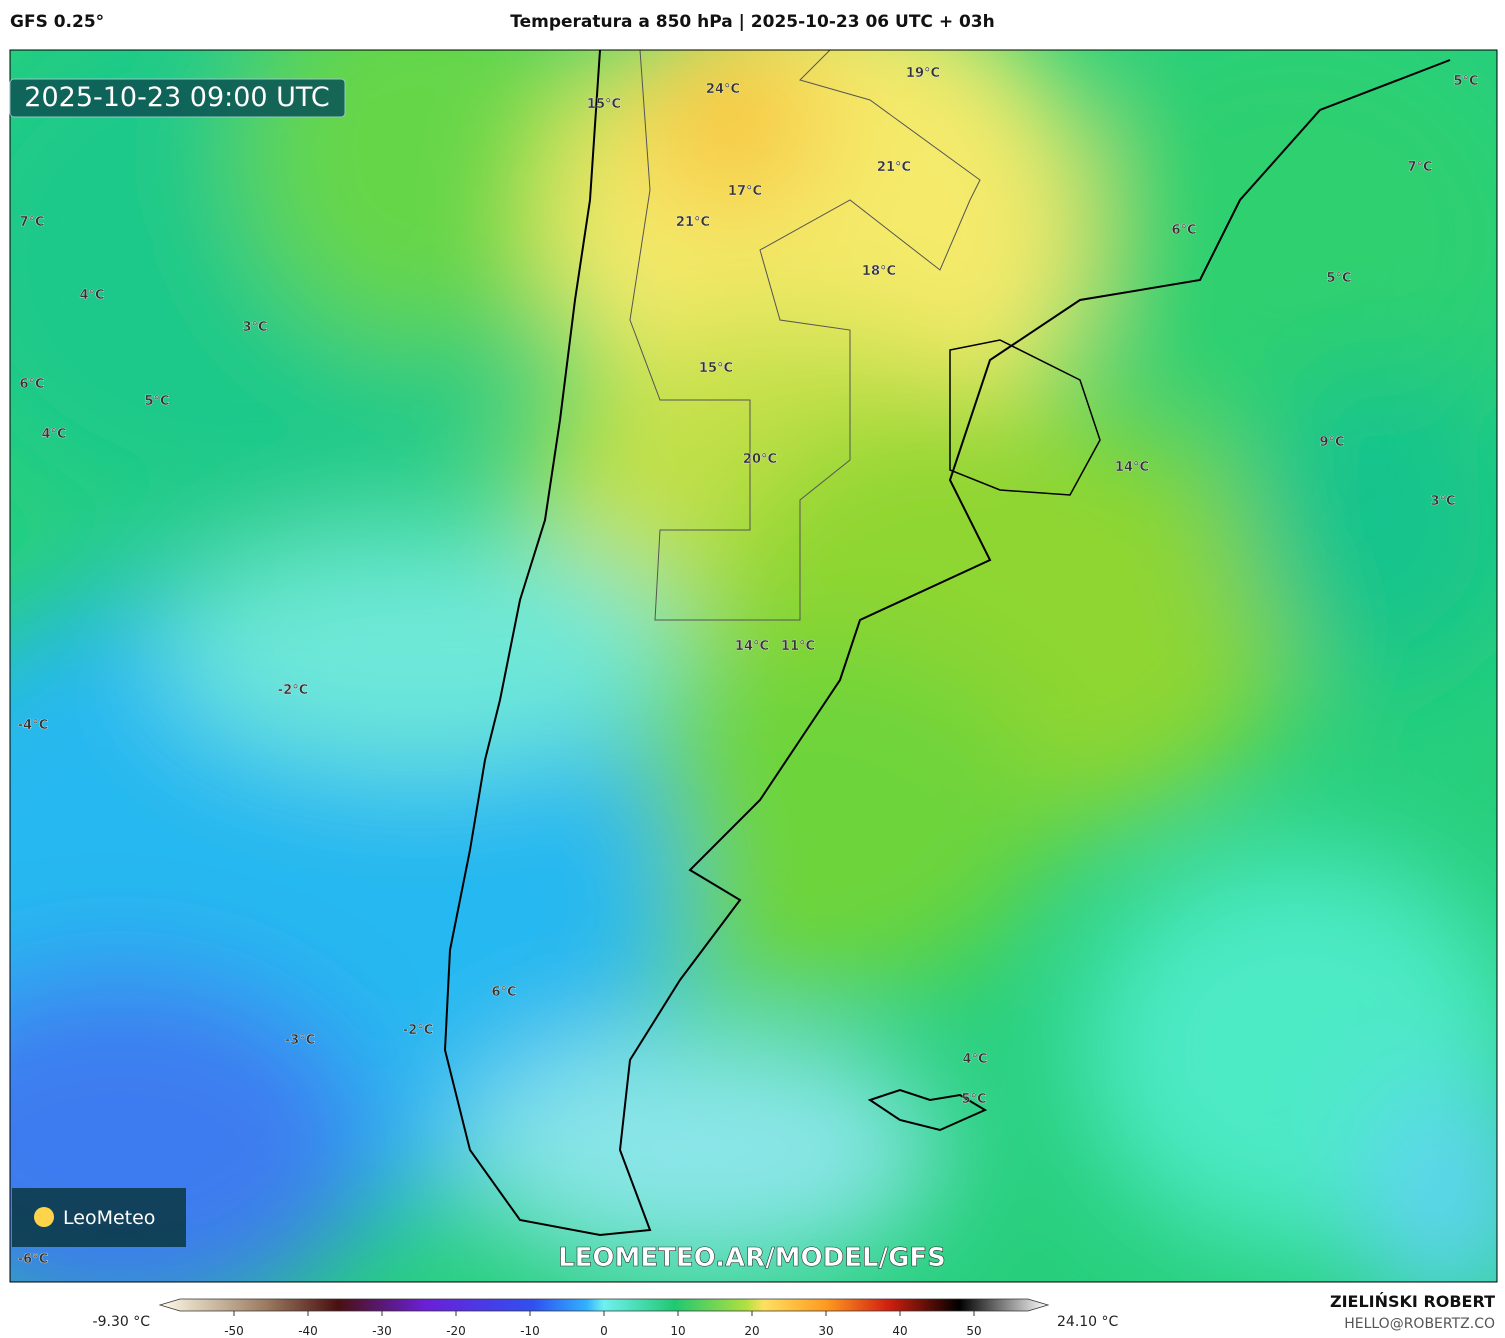 The width and height of the screenshot is (1505, 1338). What do you see at coordinates (109, 1218) in the screenshot?
I see `logo-text: LeoMeteo` at bounding box center [109, 1218].